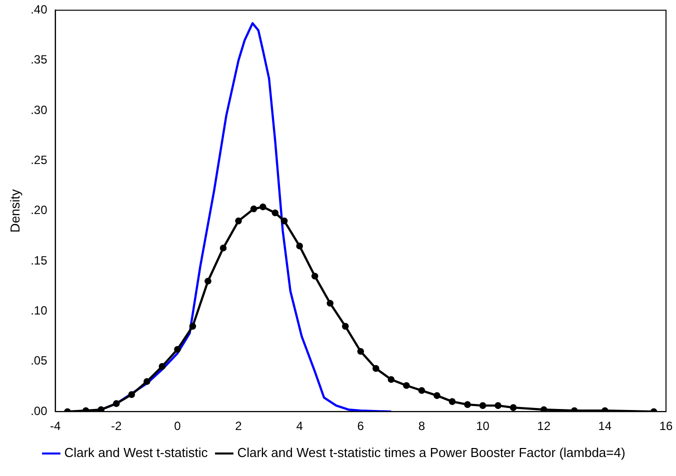 This screenshot has height=476, width=676. What do you see at coordinates (55, 426) in the screenshot?
I see `x-tick-label: -4` at bounding box center [55, 426].